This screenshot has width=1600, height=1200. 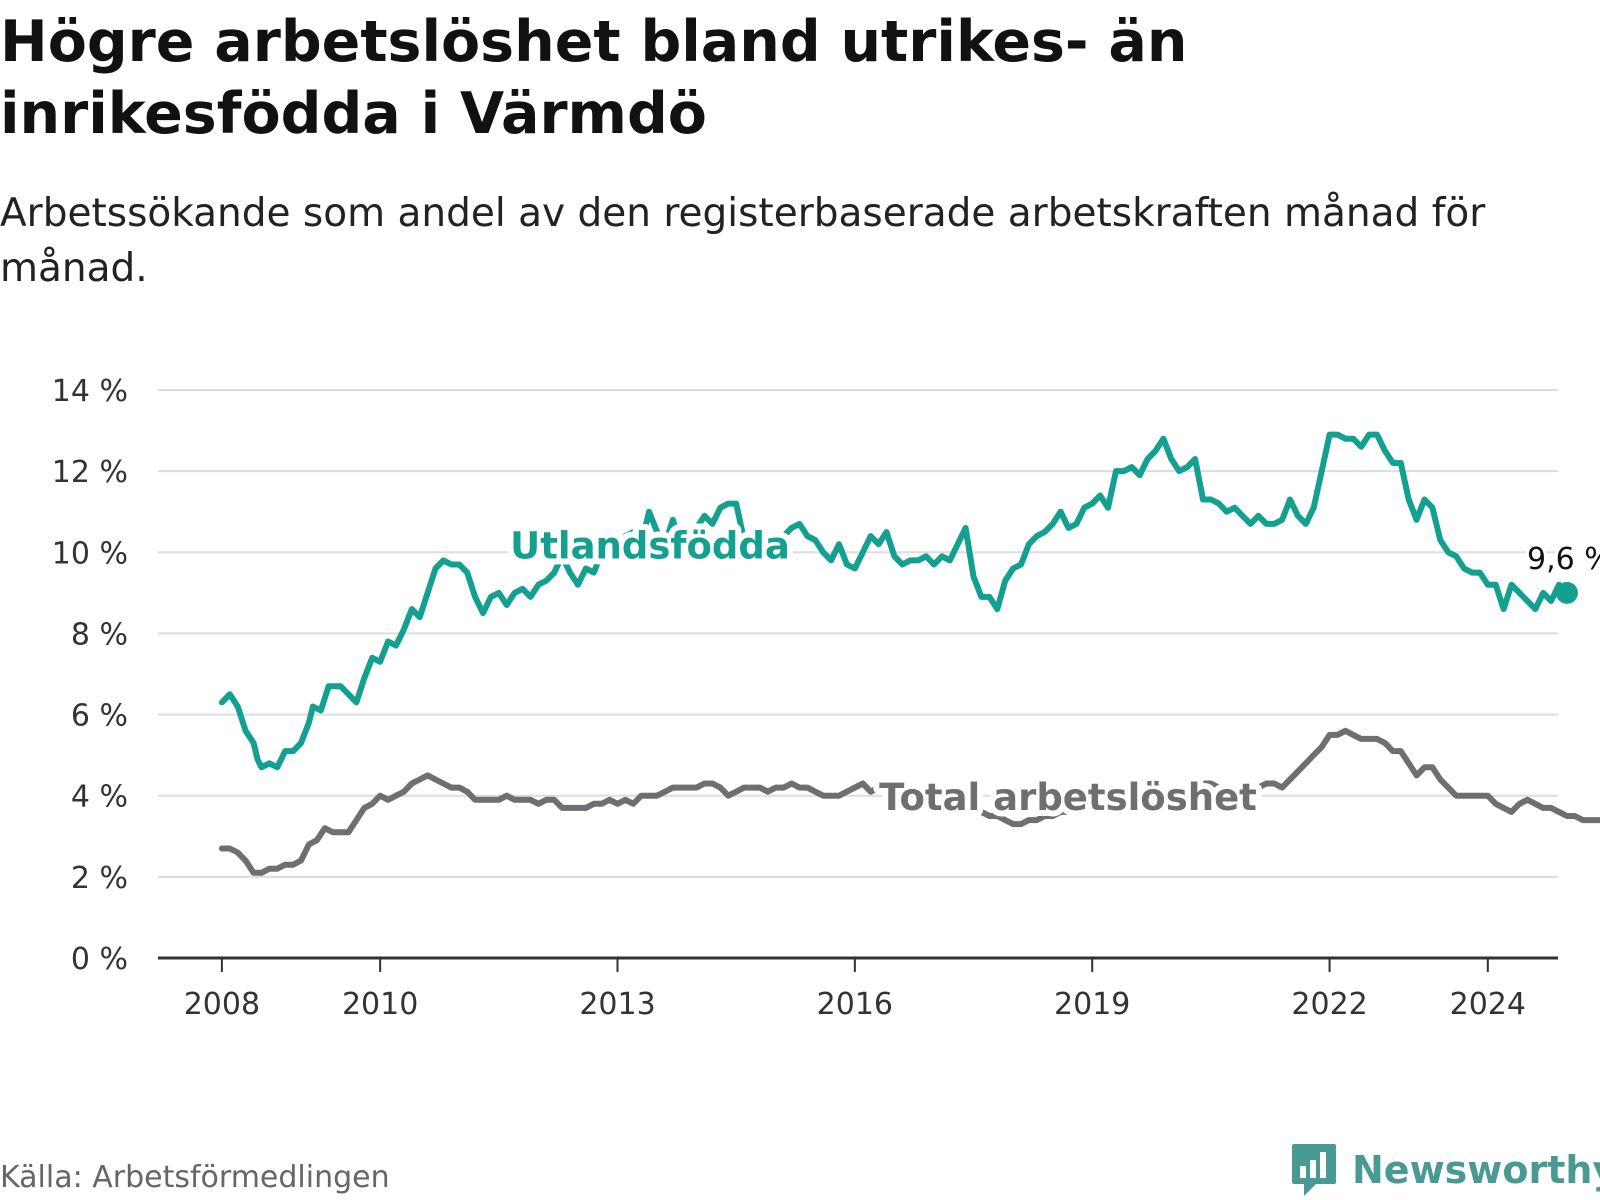 I want to click on x-tick-label: 2019, so click(x=1092, y=1004).